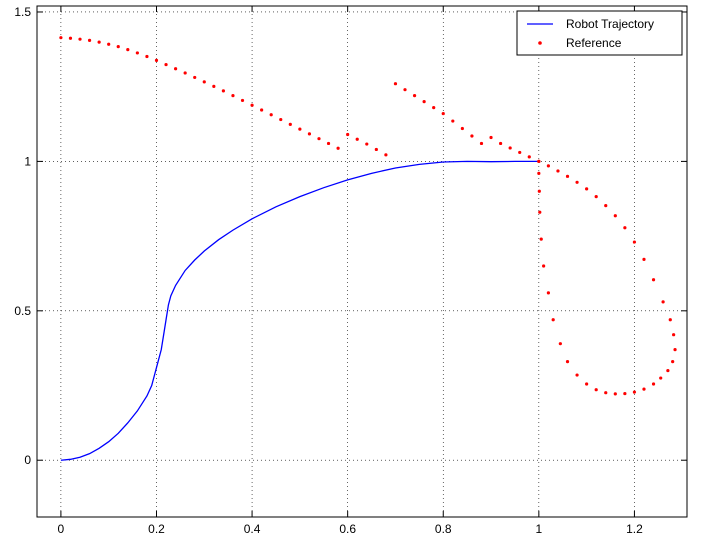 This screenshot has height=540, width=702. What do you see at coordinates (594, 43) in the screenshot?
I see `legend-label-reference: Reference` at bounding box center [594, 43].